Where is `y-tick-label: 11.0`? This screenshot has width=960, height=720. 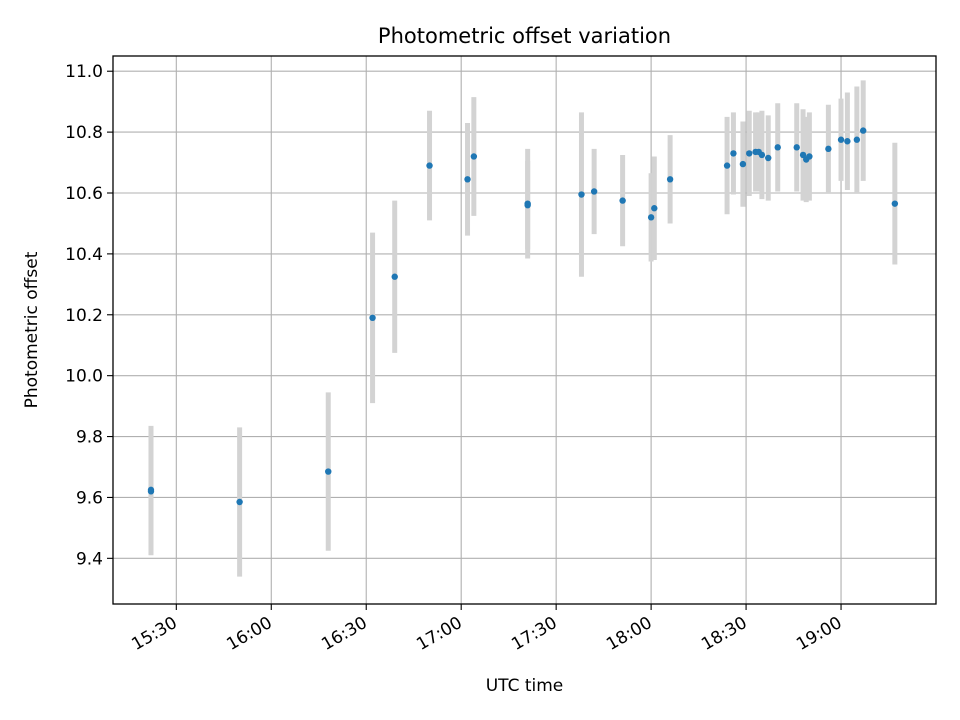
y-tick-label: 11.0 is located at coordinates (84, 72).